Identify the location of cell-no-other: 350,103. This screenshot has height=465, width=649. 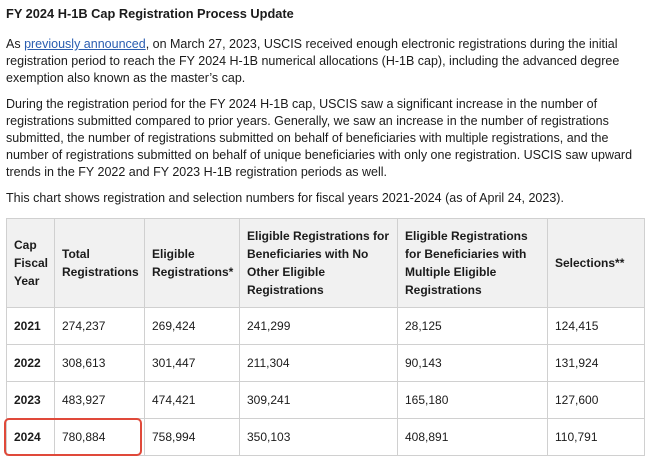
(318, 437).